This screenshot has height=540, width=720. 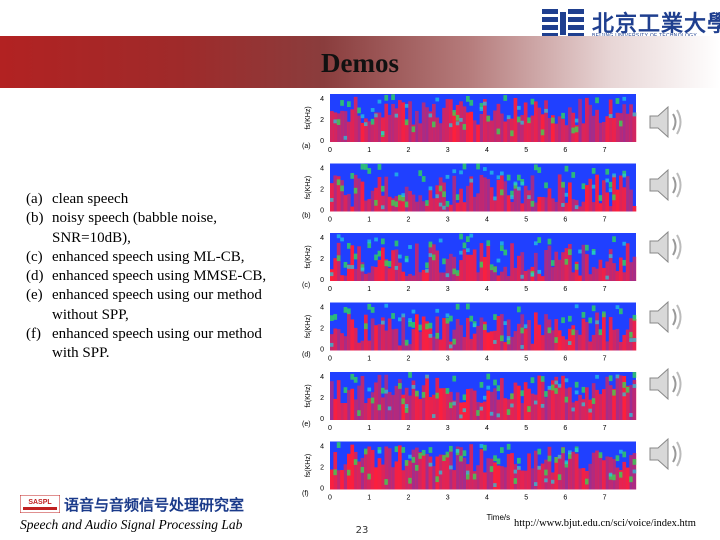 What do you see at coordinates (157, 199) in the screenshot?
I see `legend-item: (a) clean speech` at bounding box center [157, 199].